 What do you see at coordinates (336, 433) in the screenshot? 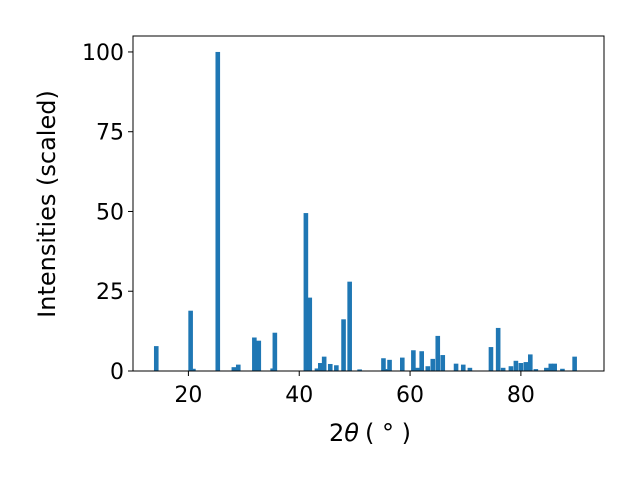
I see `x-axis-label-number: 2` at bounding box center [336, 433].